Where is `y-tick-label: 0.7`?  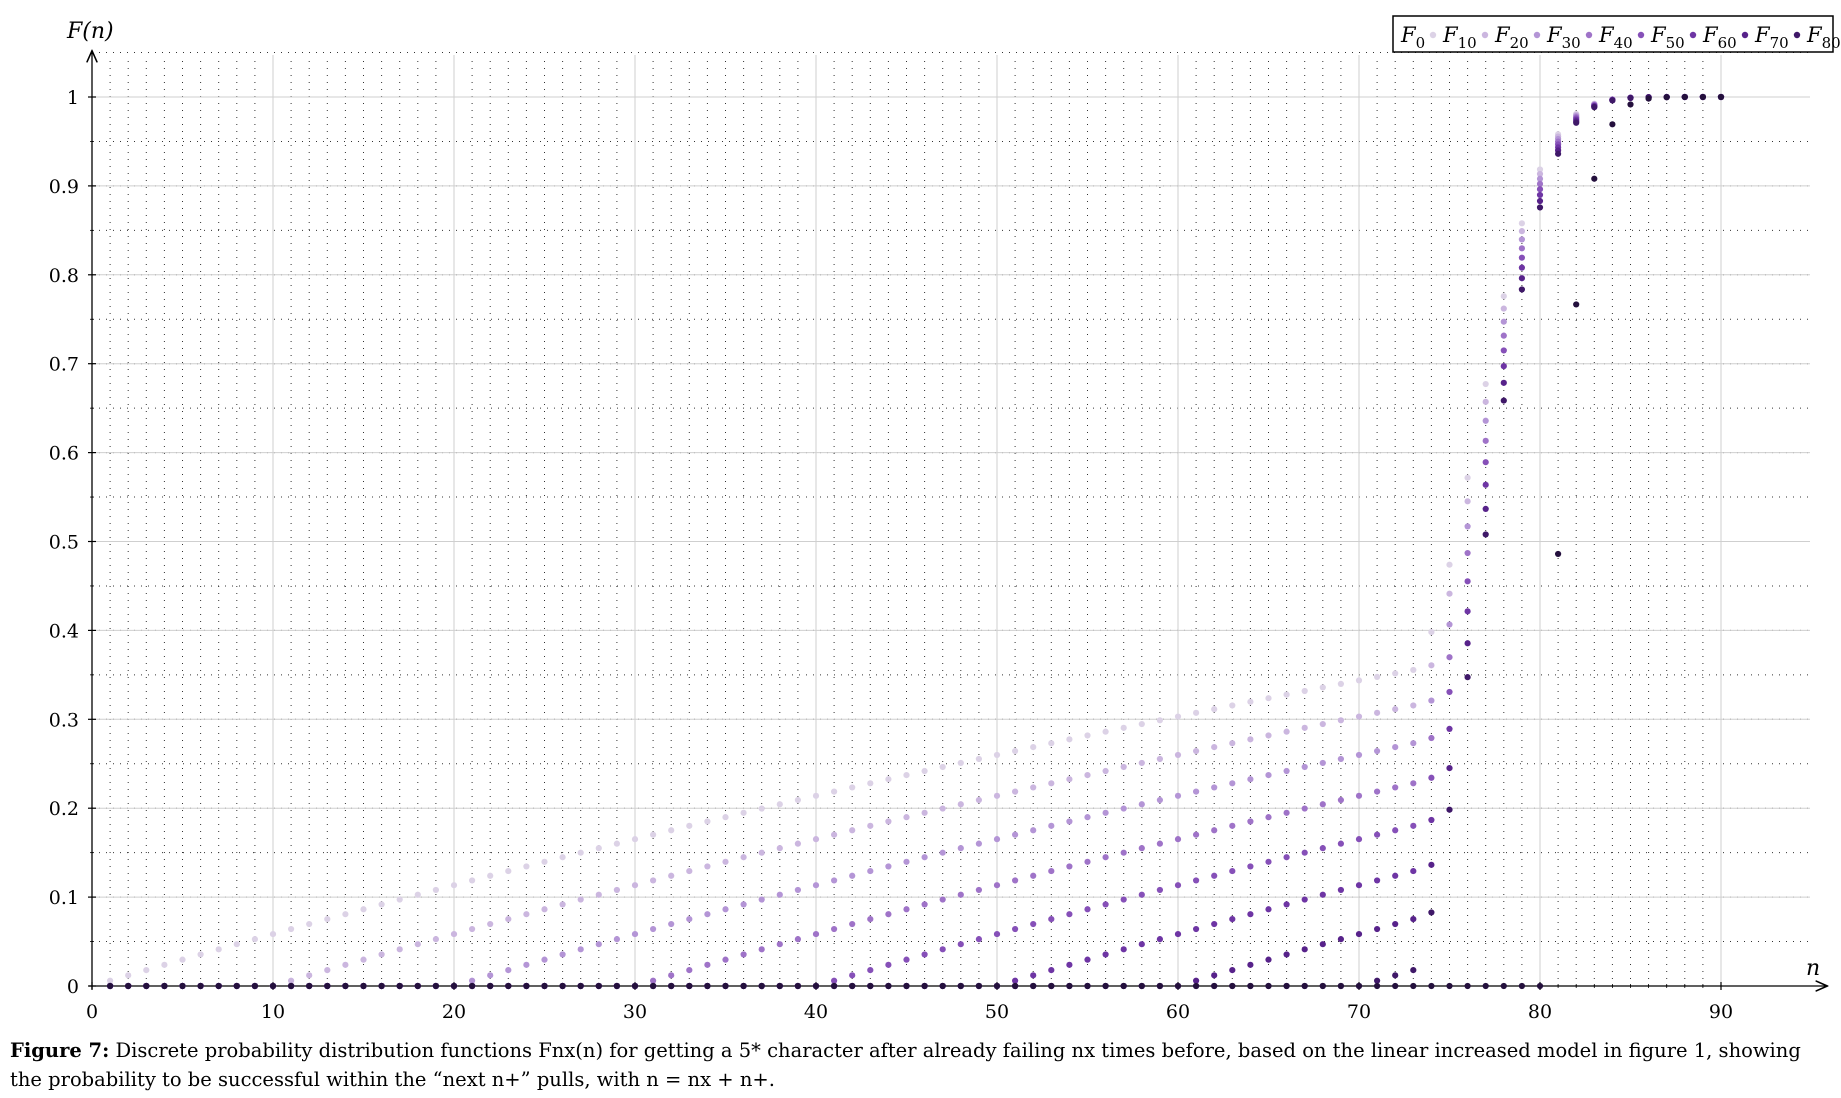 y-tick-label: 0.7 is located at coordinates (64, 365).